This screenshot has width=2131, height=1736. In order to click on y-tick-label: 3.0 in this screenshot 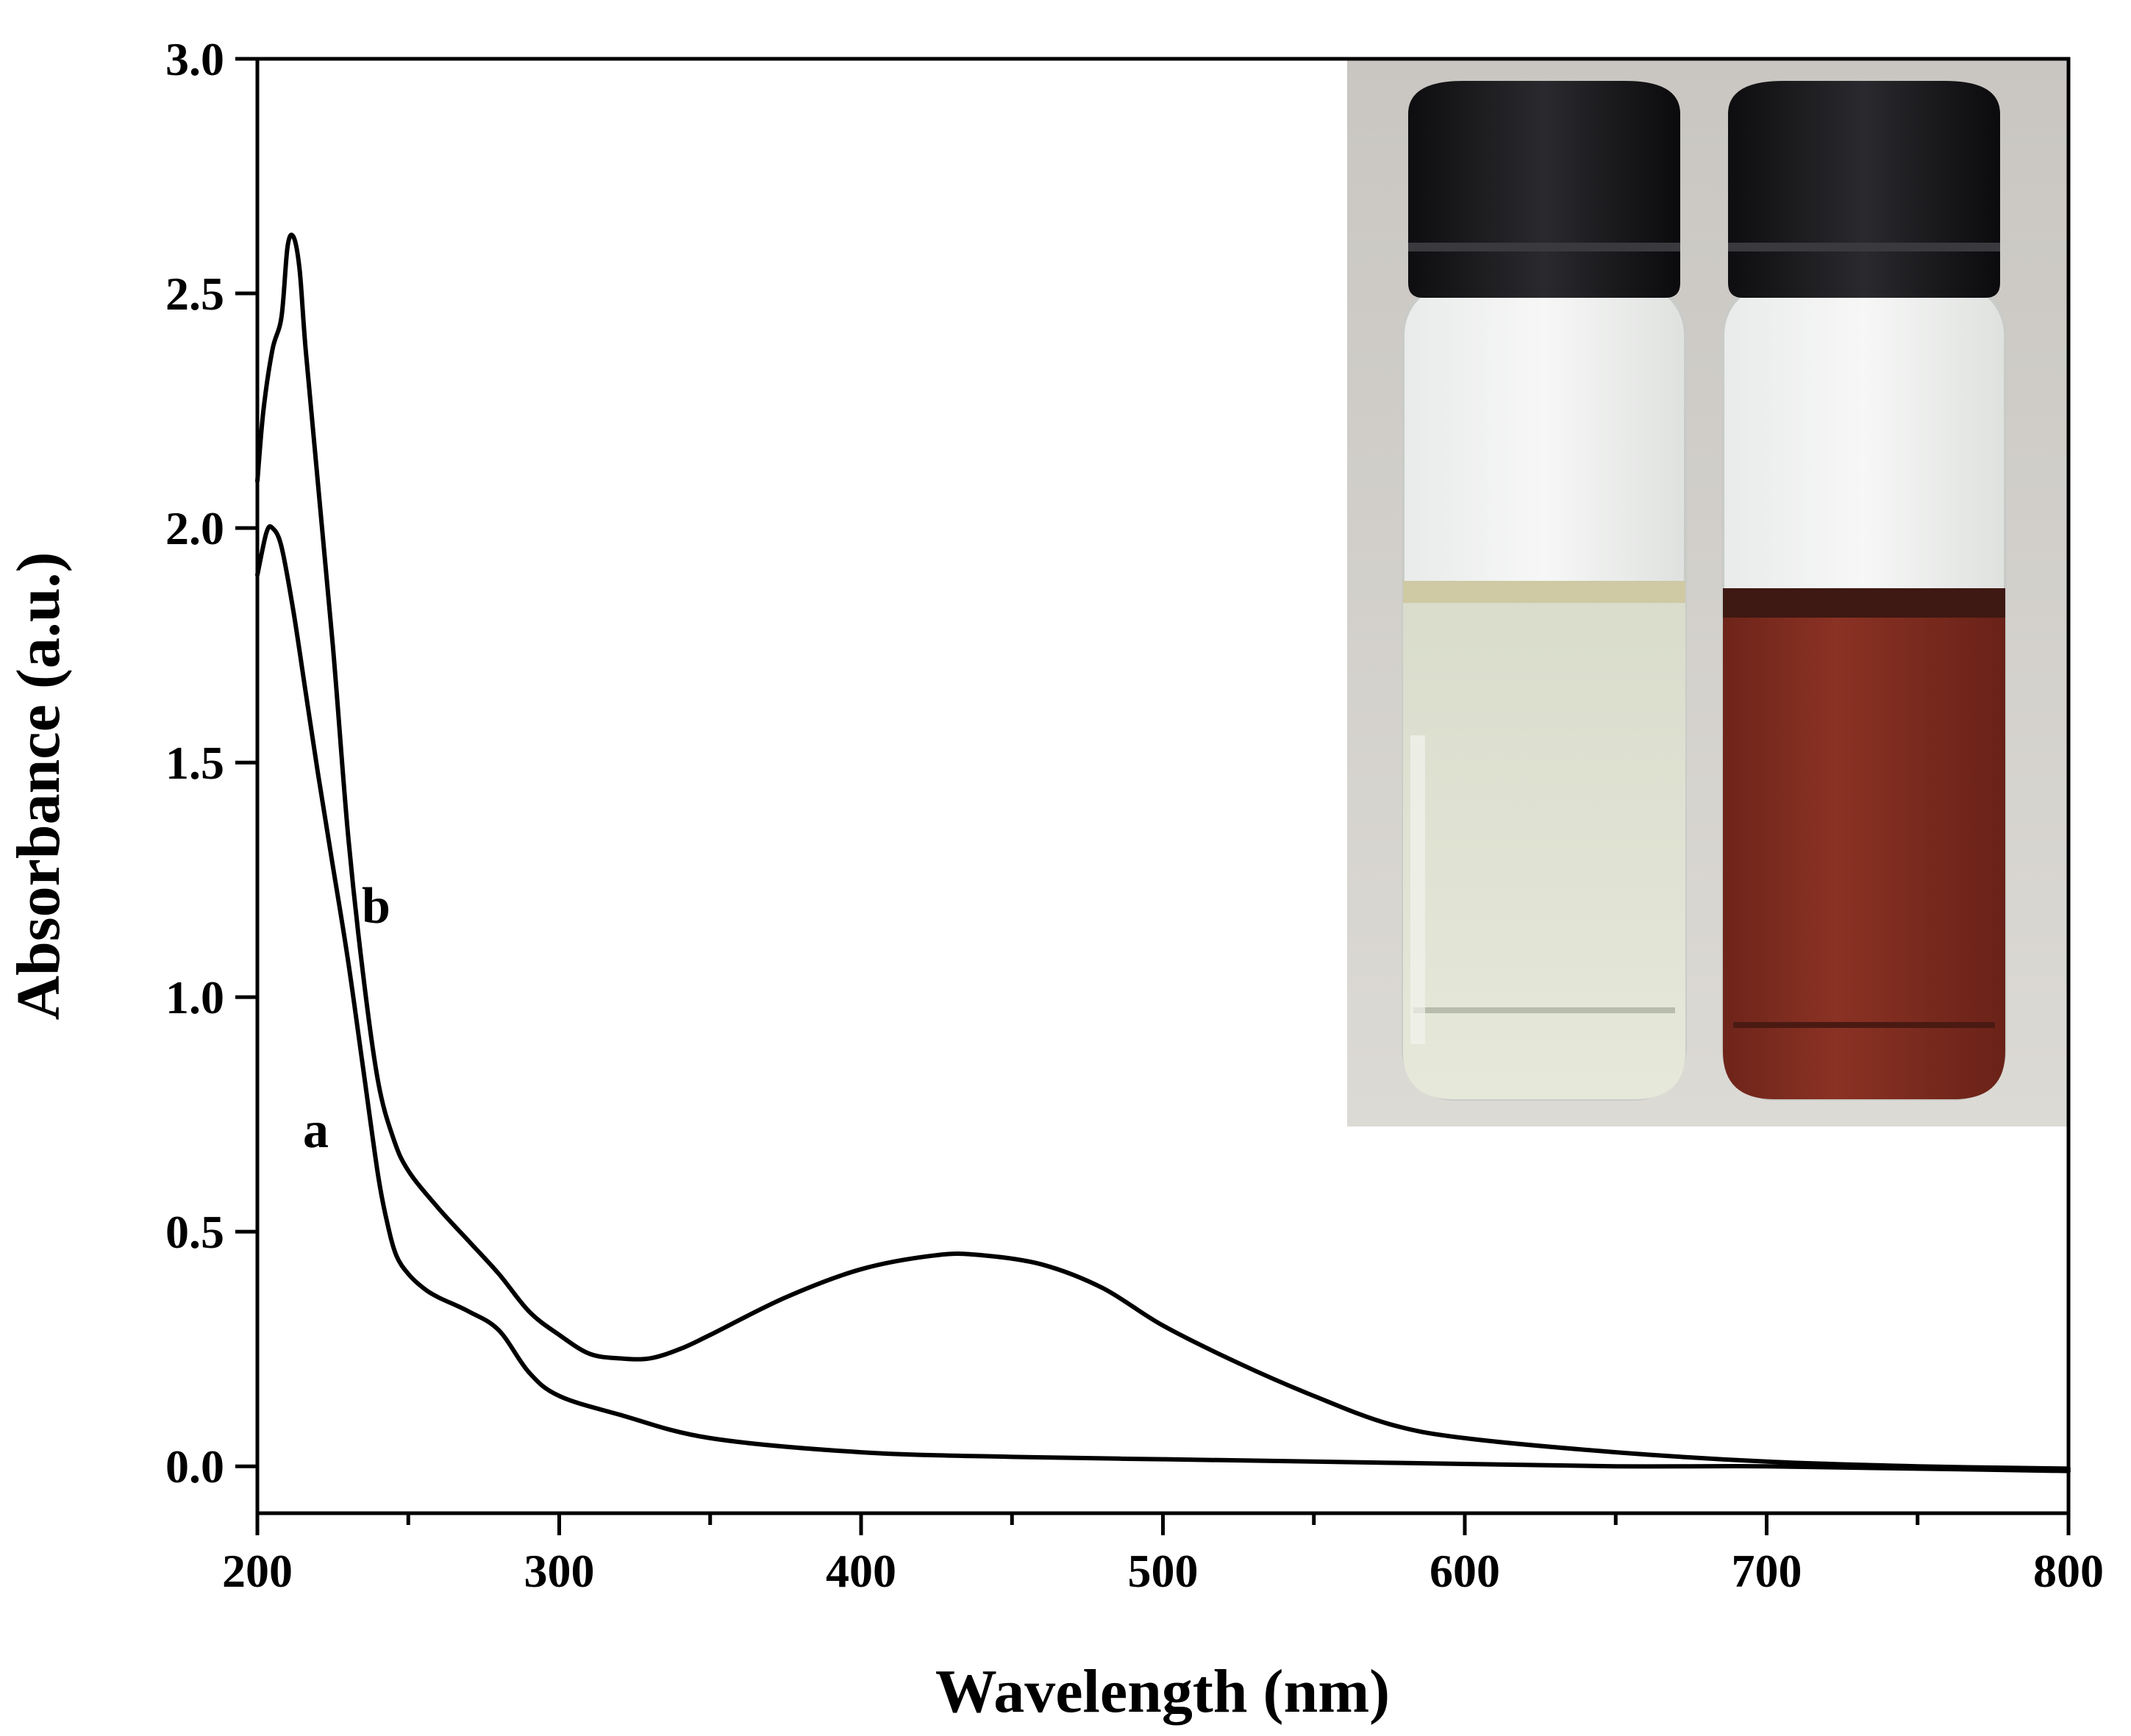, I will do `click(194, 59)`.